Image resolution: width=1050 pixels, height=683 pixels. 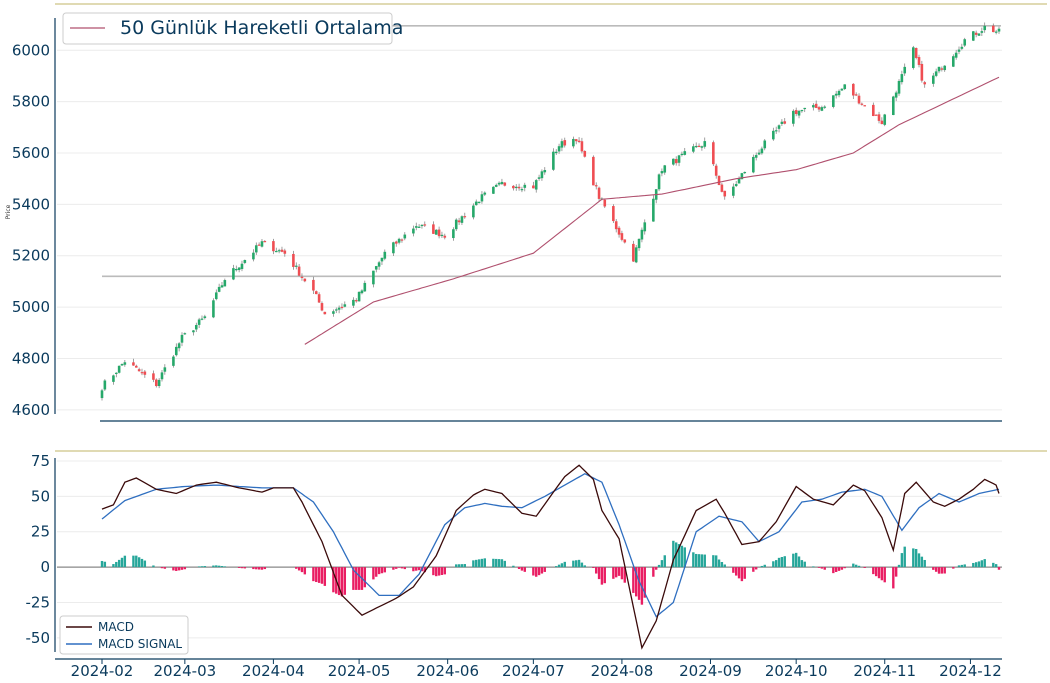 I want to click on price-legend-box, so click(x=227, y=28).